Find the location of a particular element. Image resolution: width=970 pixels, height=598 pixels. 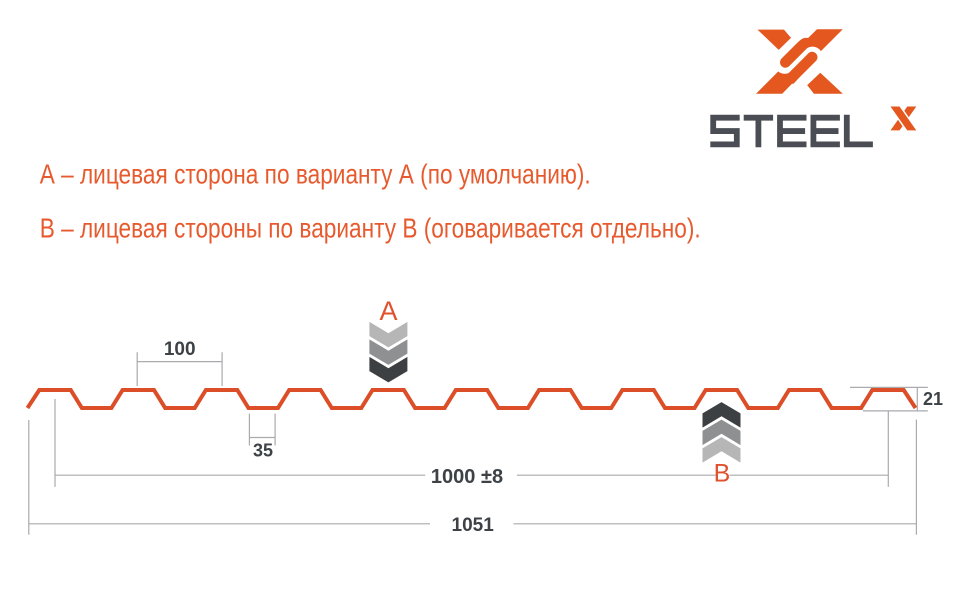

svg-text: В is located at coordinates (722, 474).